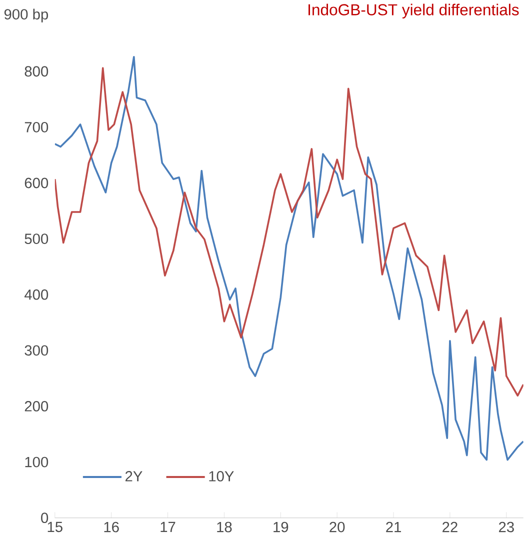 The height and width of the screenshot is (536, 524). I want to click on x-tick-label: 19, so click(281, 527).